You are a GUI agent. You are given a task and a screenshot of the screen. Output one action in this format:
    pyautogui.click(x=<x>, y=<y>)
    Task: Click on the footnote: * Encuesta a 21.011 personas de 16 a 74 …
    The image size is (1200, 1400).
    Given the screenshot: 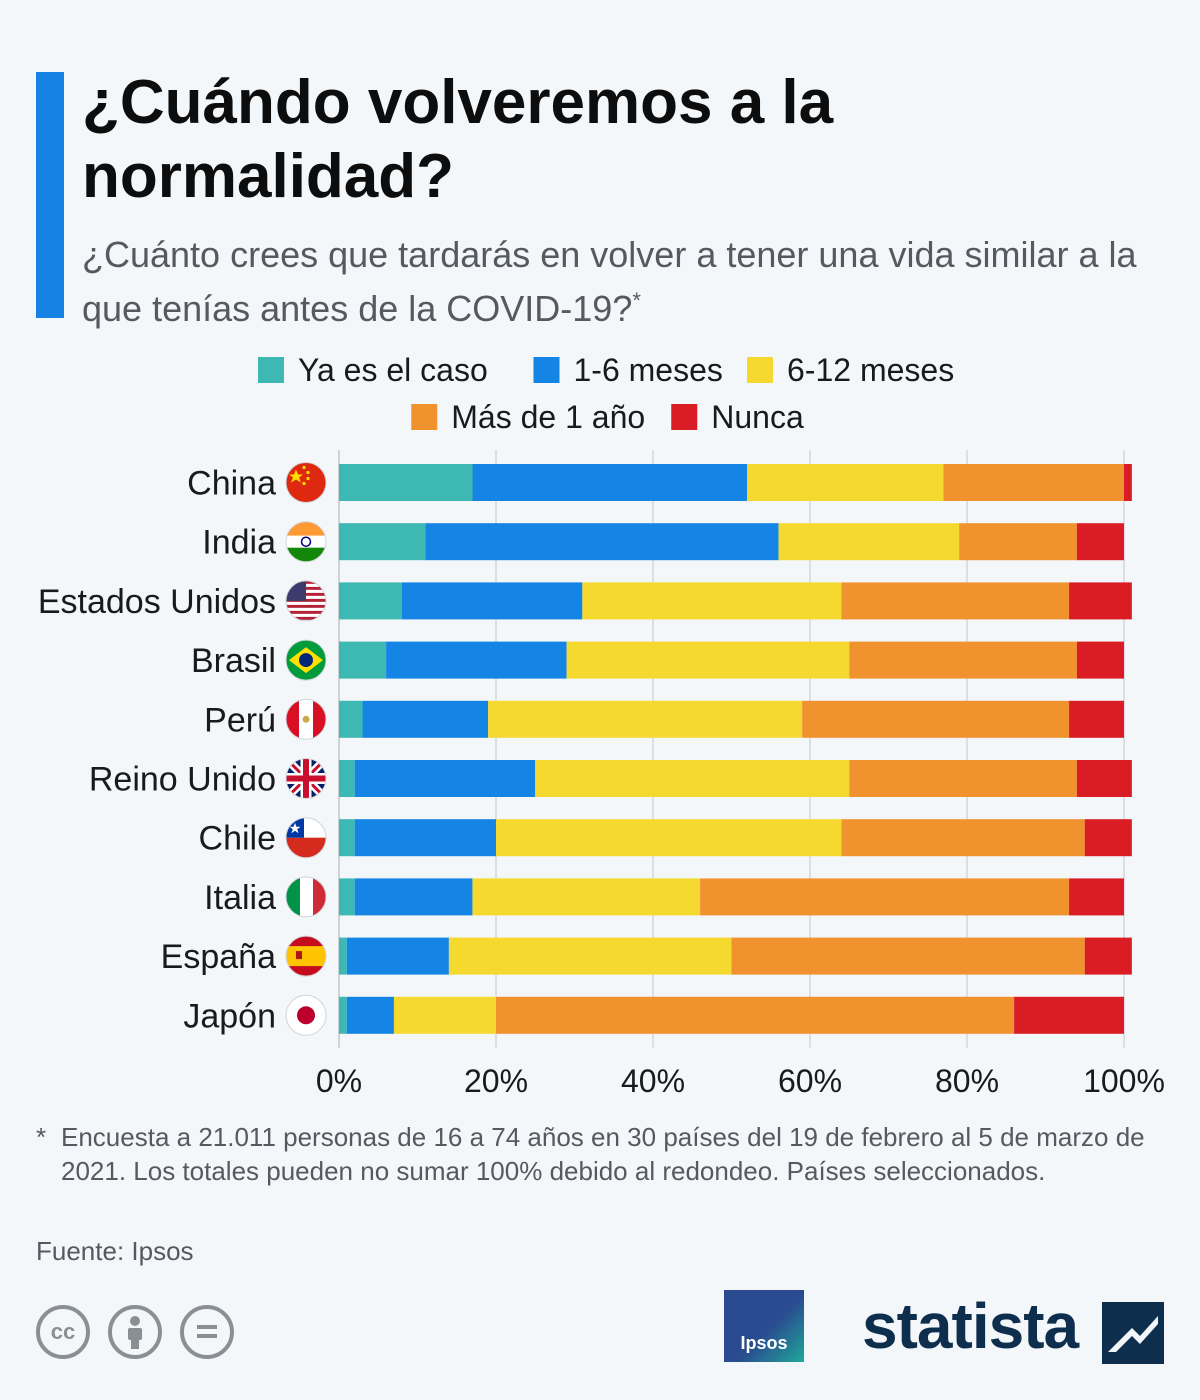 What is the action you would take?
    pyautogui.click(x=601, y=1154)
    